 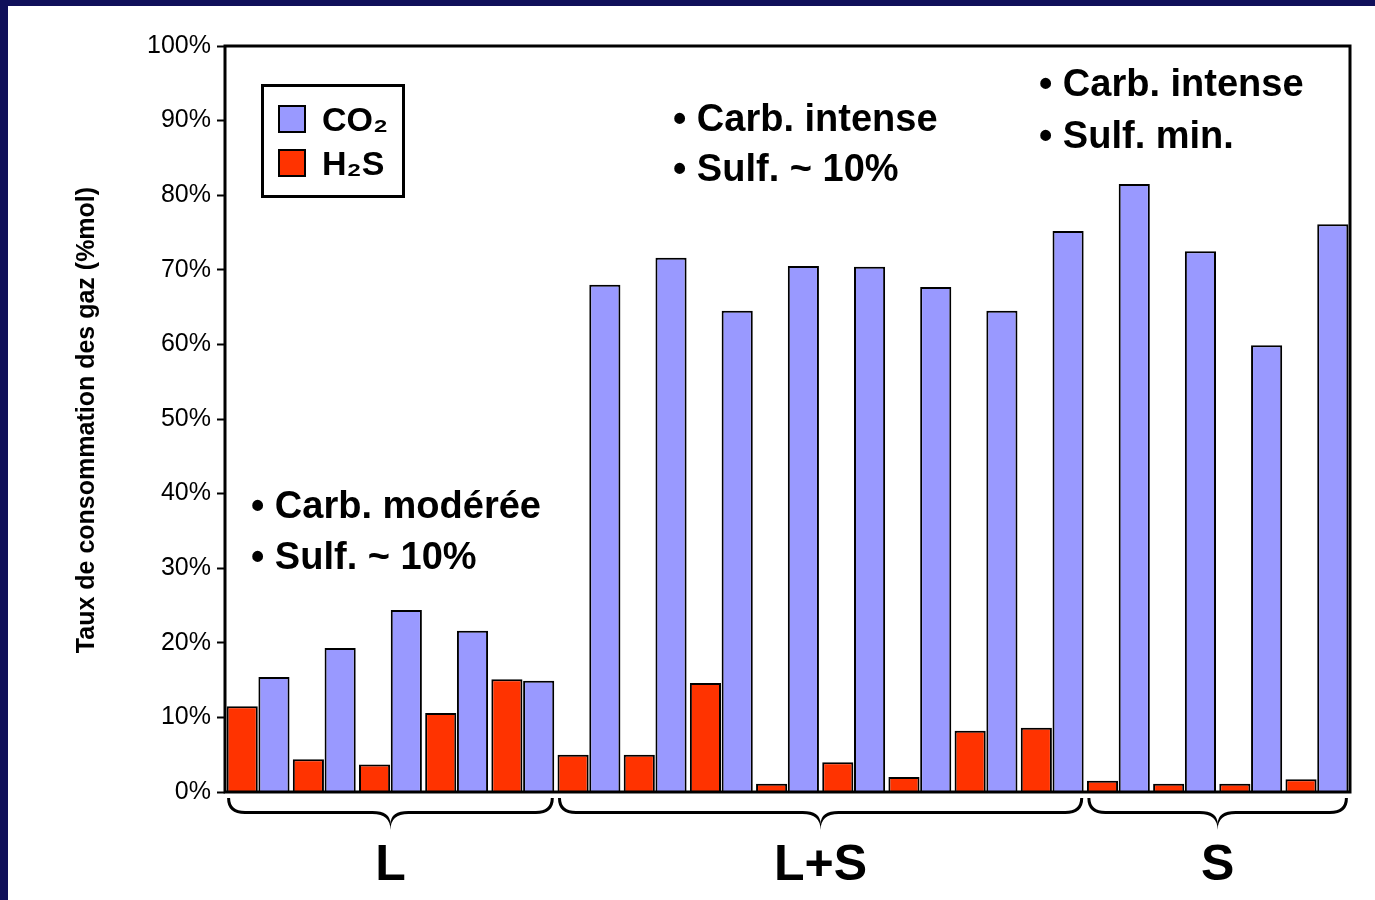 I want to click on y-tick-label: 70%, so click(x=185, y=267).